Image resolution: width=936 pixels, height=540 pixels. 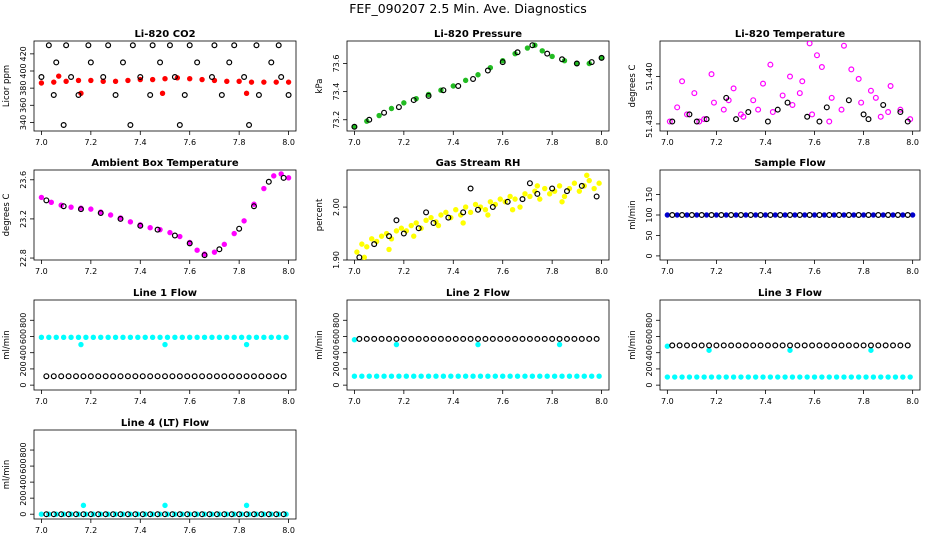 I want to click on y-tick-label: 600, so click(x=23, y=465).